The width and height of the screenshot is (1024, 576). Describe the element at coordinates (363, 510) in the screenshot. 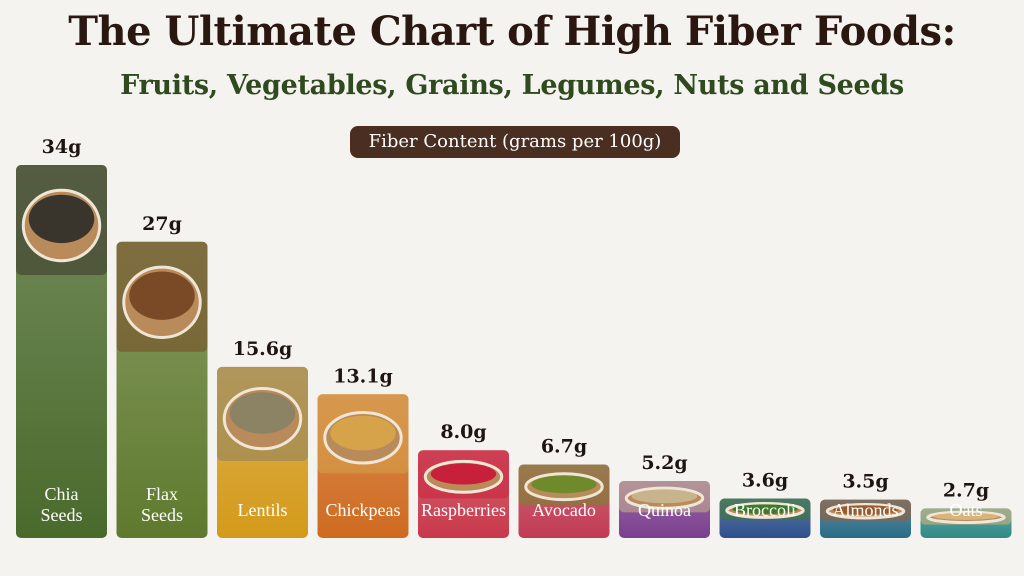

I see `category-label: Chickpeas` at that location.